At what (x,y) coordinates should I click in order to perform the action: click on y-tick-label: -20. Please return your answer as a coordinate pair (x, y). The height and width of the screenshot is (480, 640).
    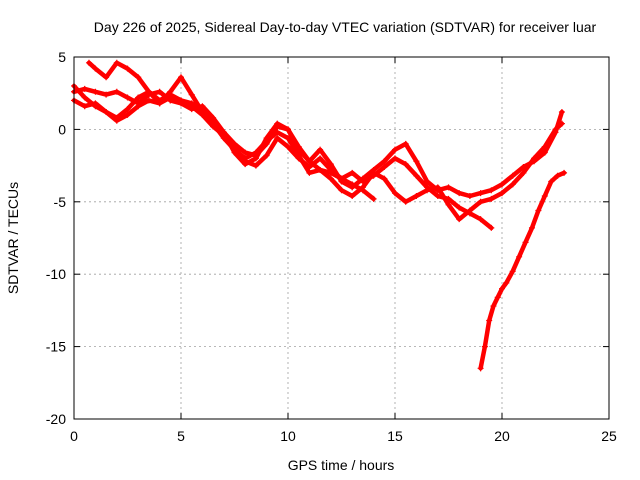
    Looking at the image, I should click on (56, 419).